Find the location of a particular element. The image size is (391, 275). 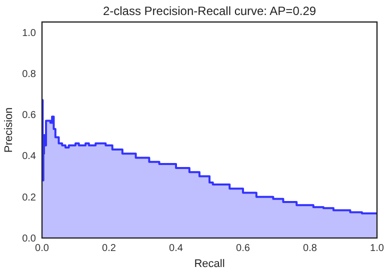

y-axis-title: Precision is located at coordinates (9, 130).